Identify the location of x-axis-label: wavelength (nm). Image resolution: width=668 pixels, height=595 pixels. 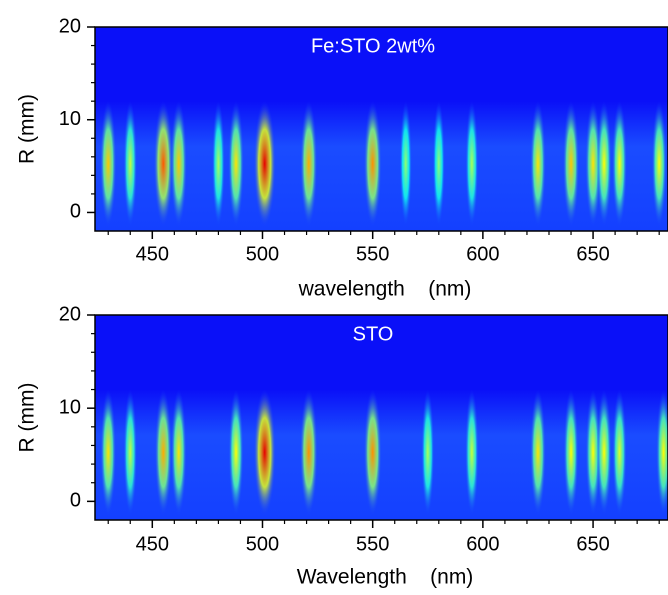
(385, 289).